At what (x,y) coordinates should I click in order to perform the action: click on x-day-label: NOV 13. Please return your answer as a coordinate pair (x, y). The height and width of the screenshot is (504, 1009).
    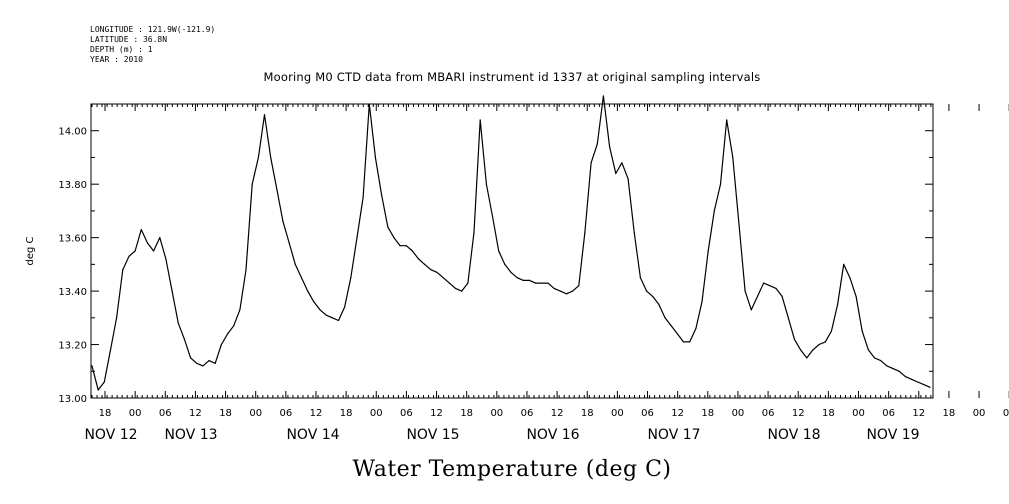
    Looking at the image, I should click on (190, 435).